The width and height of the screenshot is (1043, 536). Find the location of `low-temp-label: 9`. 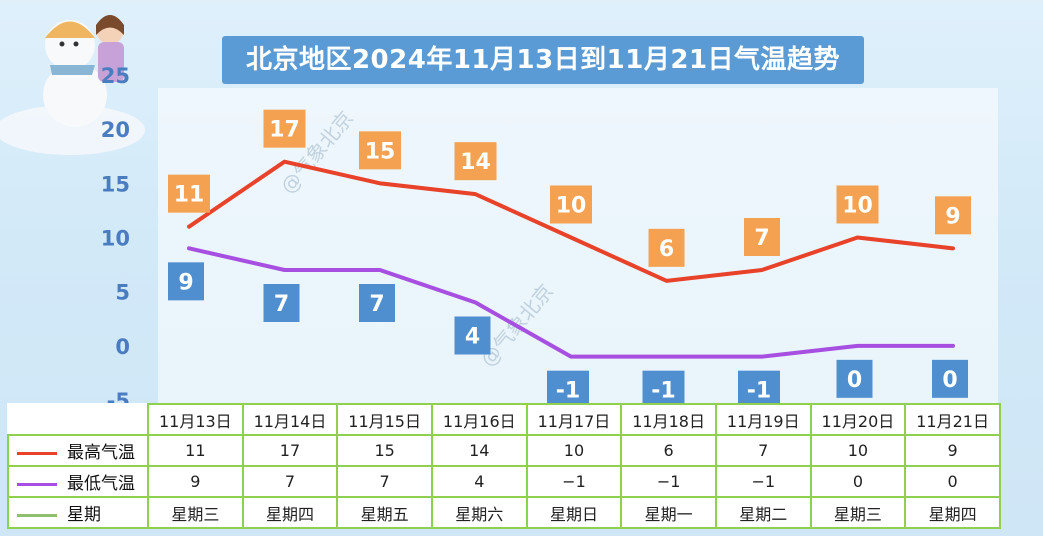

low-temp-label: 9 is located at coordinates (185, 282).